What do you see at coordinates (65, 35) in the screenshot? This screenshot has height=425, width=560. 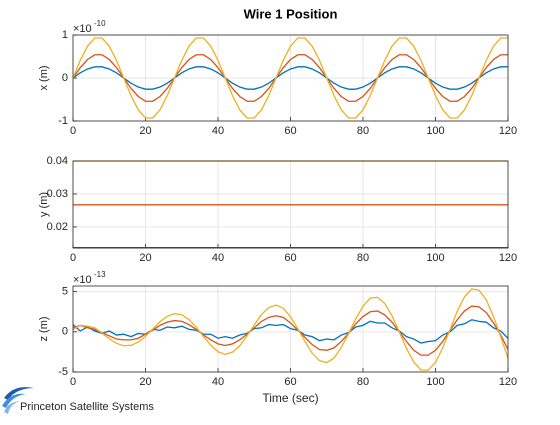 I see `y-tick-label: 1` at bounding box center [65, 35].